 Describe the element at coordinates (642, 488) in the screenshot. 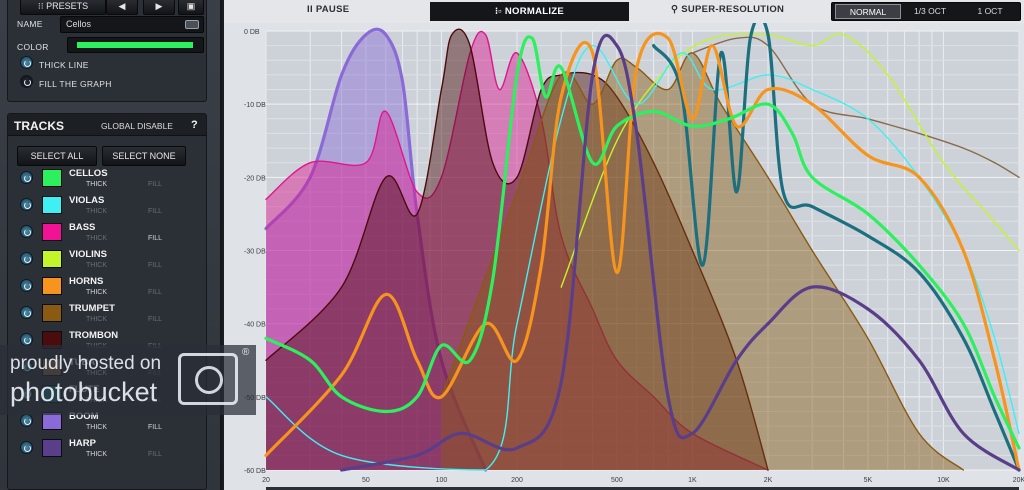

I see `plot-scrollbar` at that location.